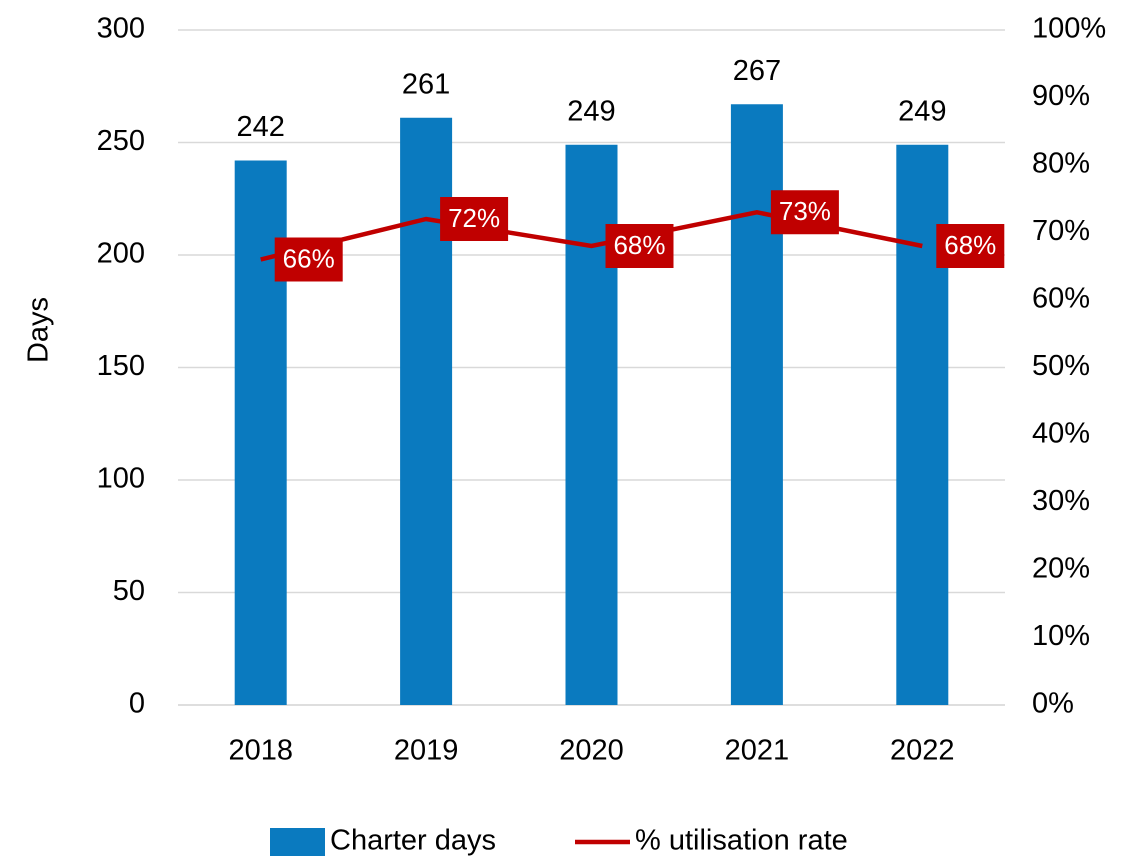 This screenshot has width=1132, height=859. I want to click on y2-tick-label: 100%, so click(1069, 29).